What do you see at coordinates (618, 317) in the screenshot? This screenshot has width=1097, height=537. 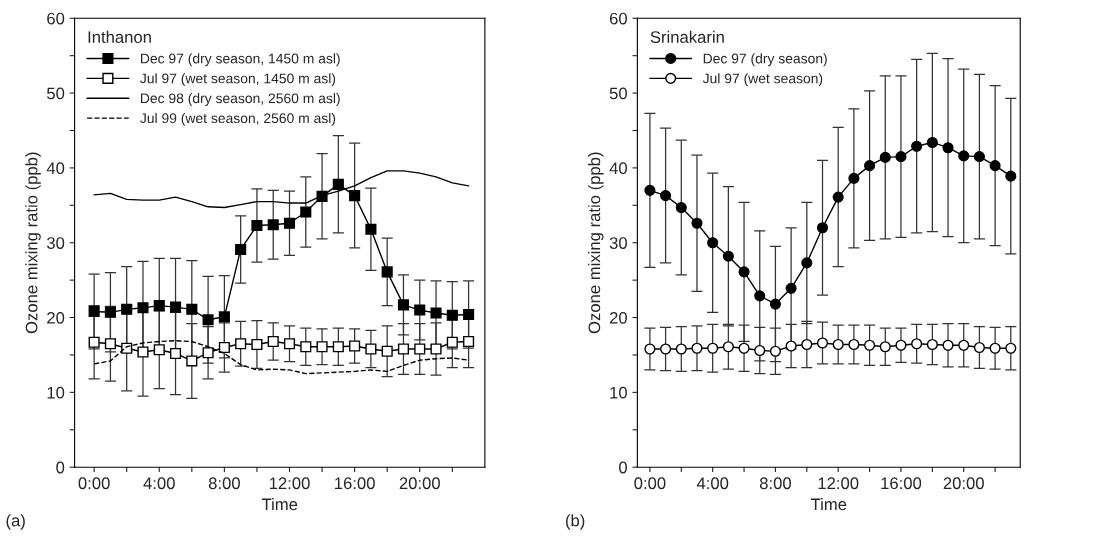 I see `y-tick-label: 20` at bounding box center [618, 317].